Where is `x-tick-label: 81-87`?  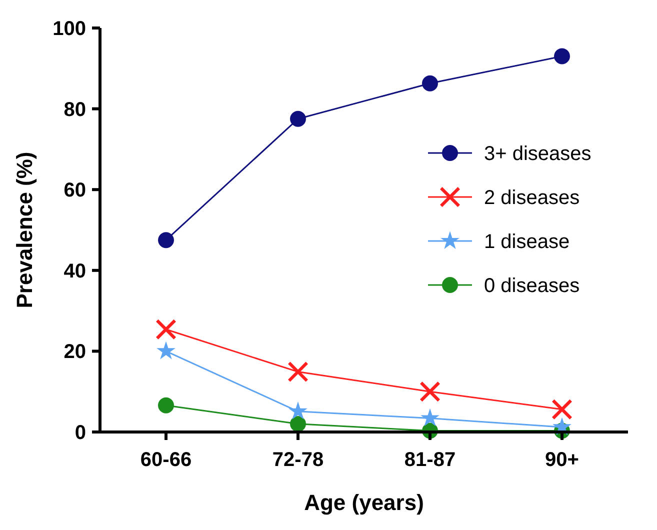
x-tick-label: 81-87 is located at coordinates (430, 460).